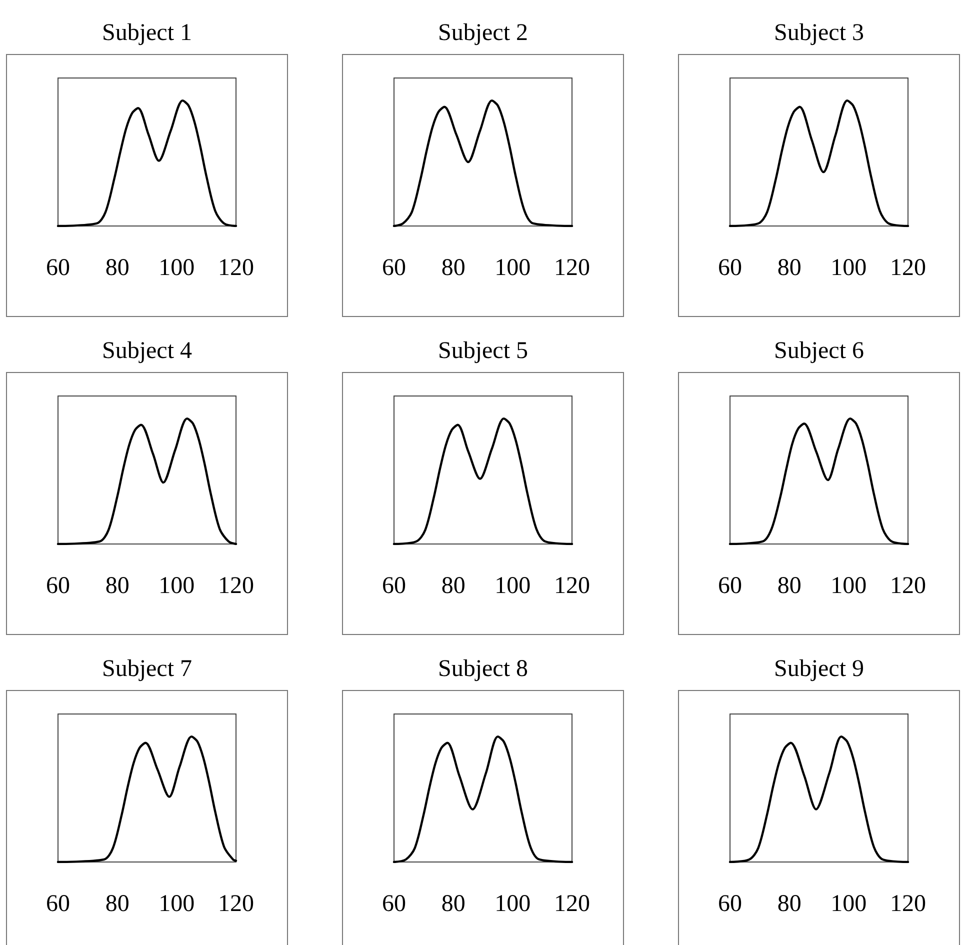 This screenshot has width=962, height=945. Describe the element at coordinates (819, 351) in the screenshot. I see `chart-title: Subject 6` at that location.